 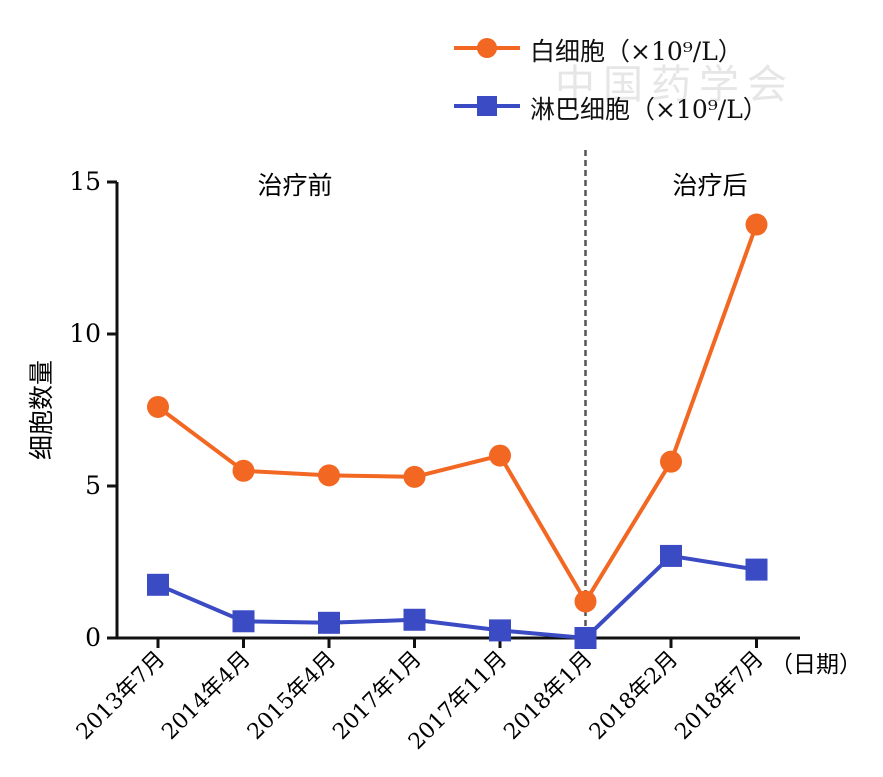 I want to click on x-tick-label: 2018年1月, so click(x=548, y=696).